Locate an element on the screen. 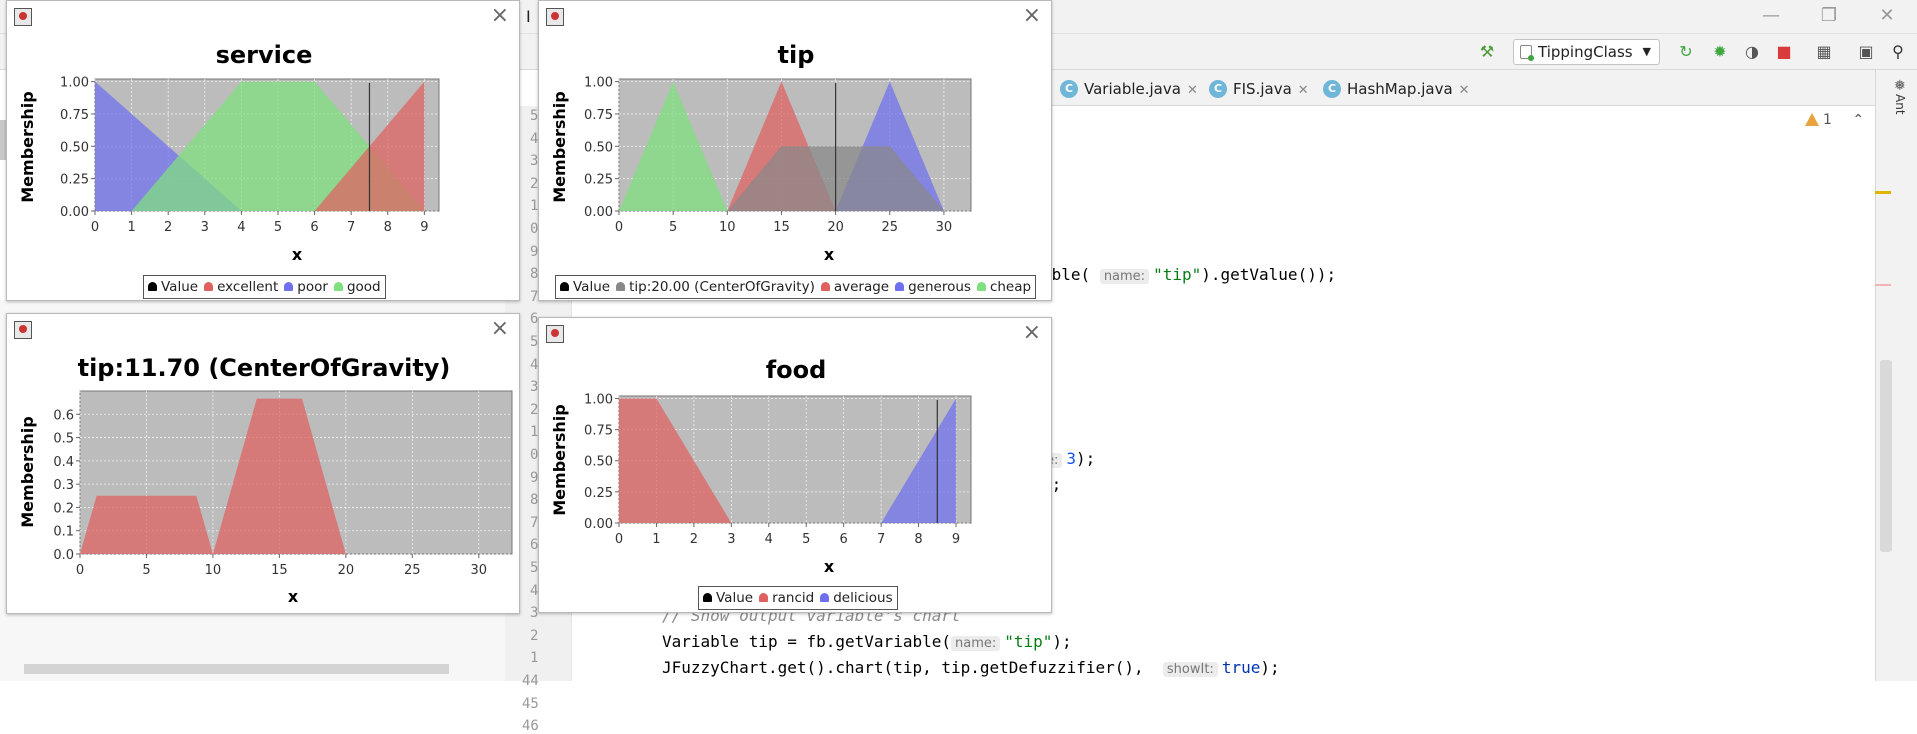  legend-label: average is located at coordinates (861, 287).